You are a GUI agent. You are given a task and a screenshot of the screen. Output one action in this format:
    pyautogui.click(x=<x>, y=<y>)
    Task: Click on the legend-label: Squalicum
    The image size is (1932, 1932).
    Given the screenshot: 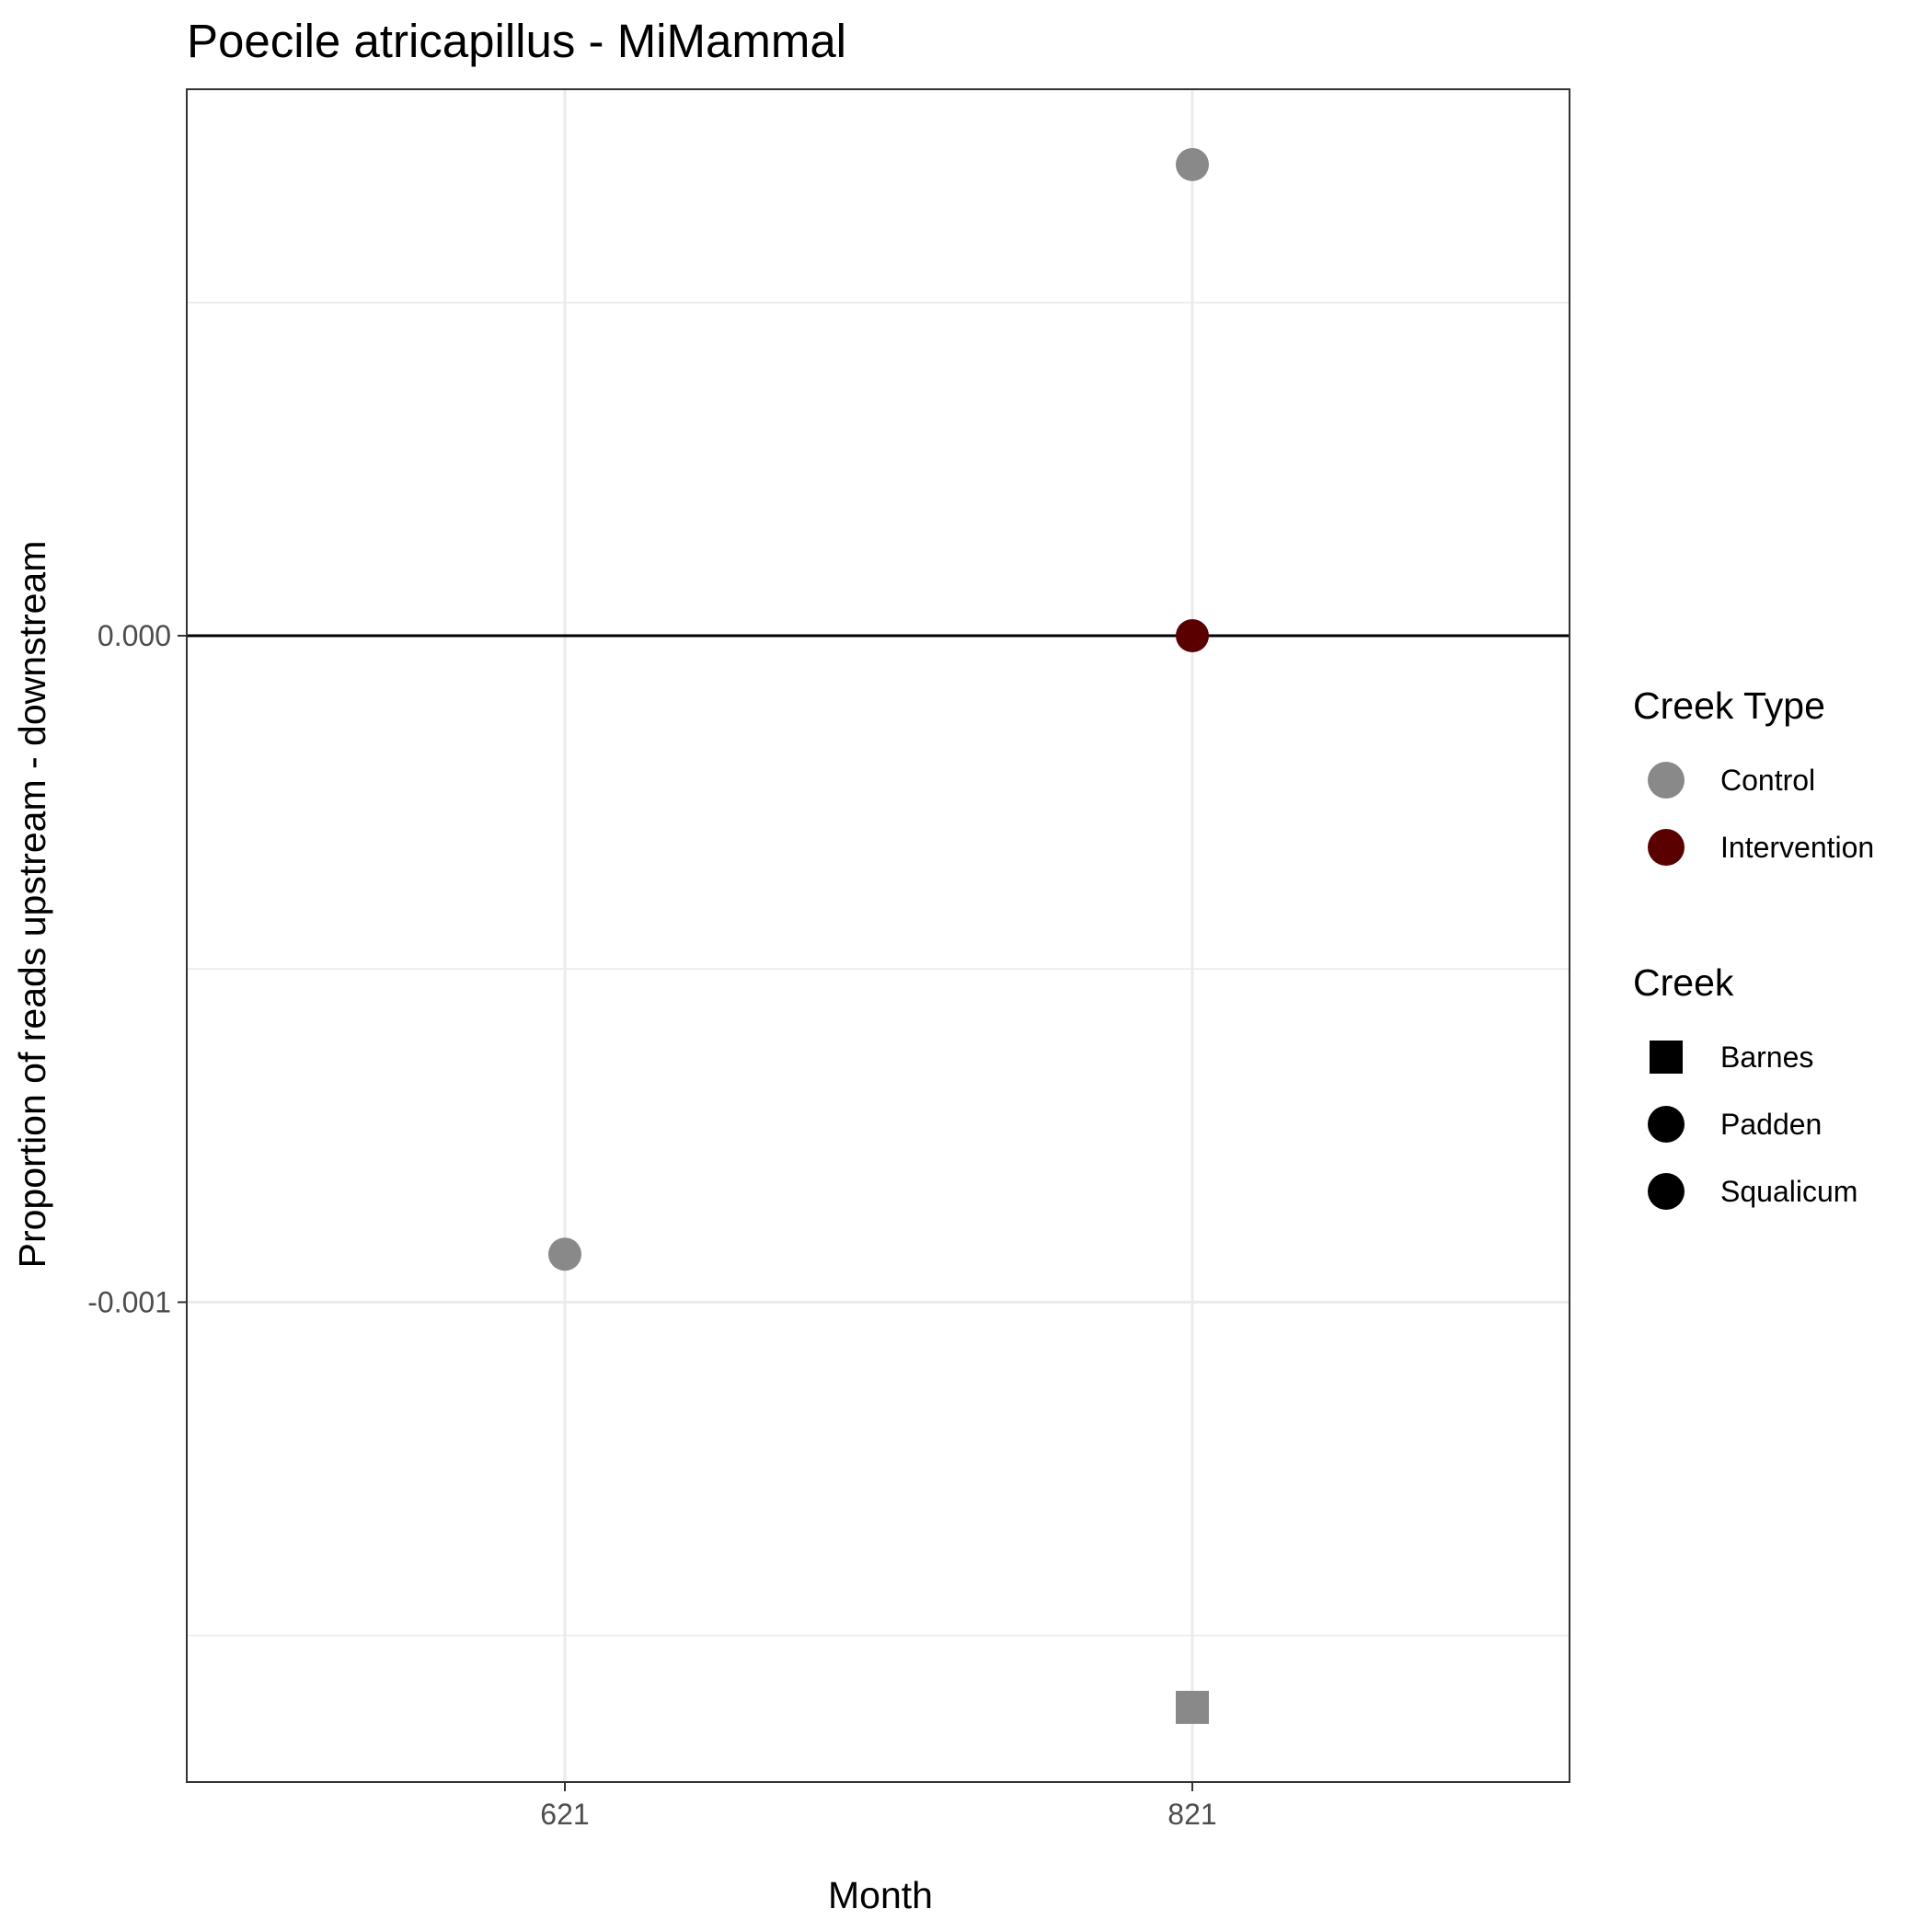 What is the action you would take?
    pyautogui.click(x=1788, y=1191)
    